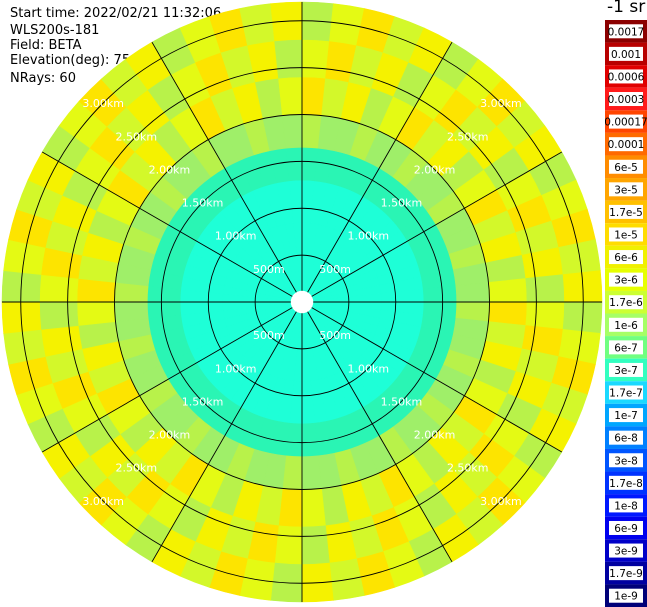  Describe the element at coordinates (626, 506) in the screenshot. I see `colorbar-label: 1e-8` at that location.